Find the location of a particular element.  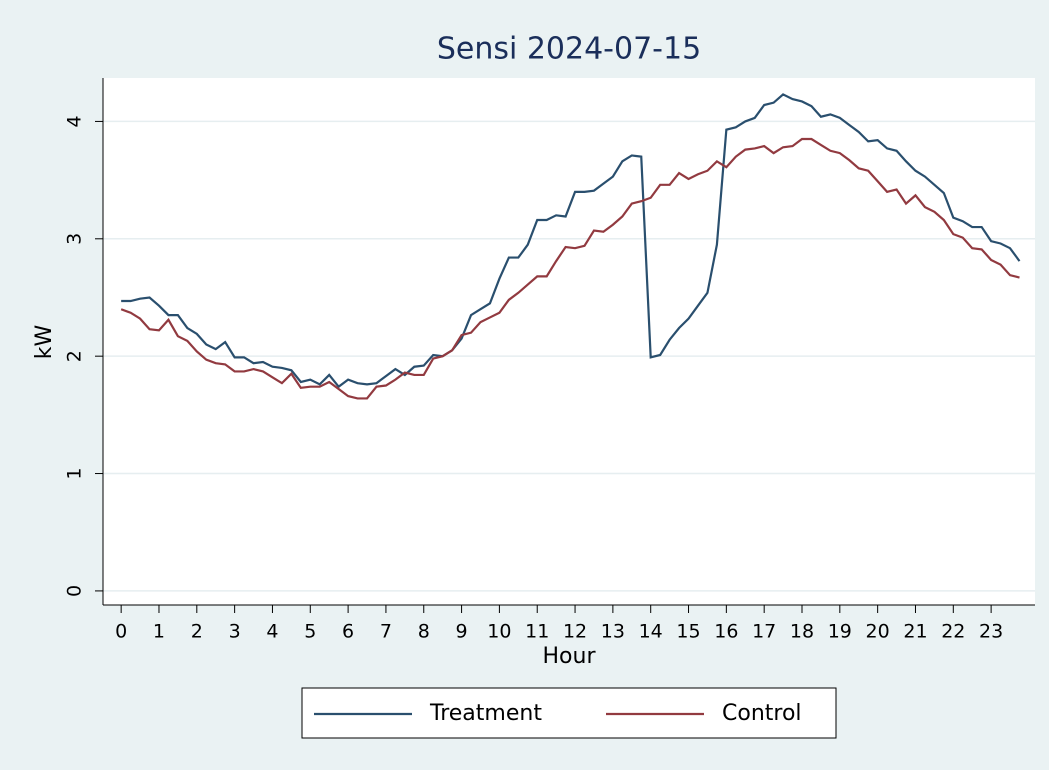

x-tick-label: 8 is located at coordinates (424, 632).